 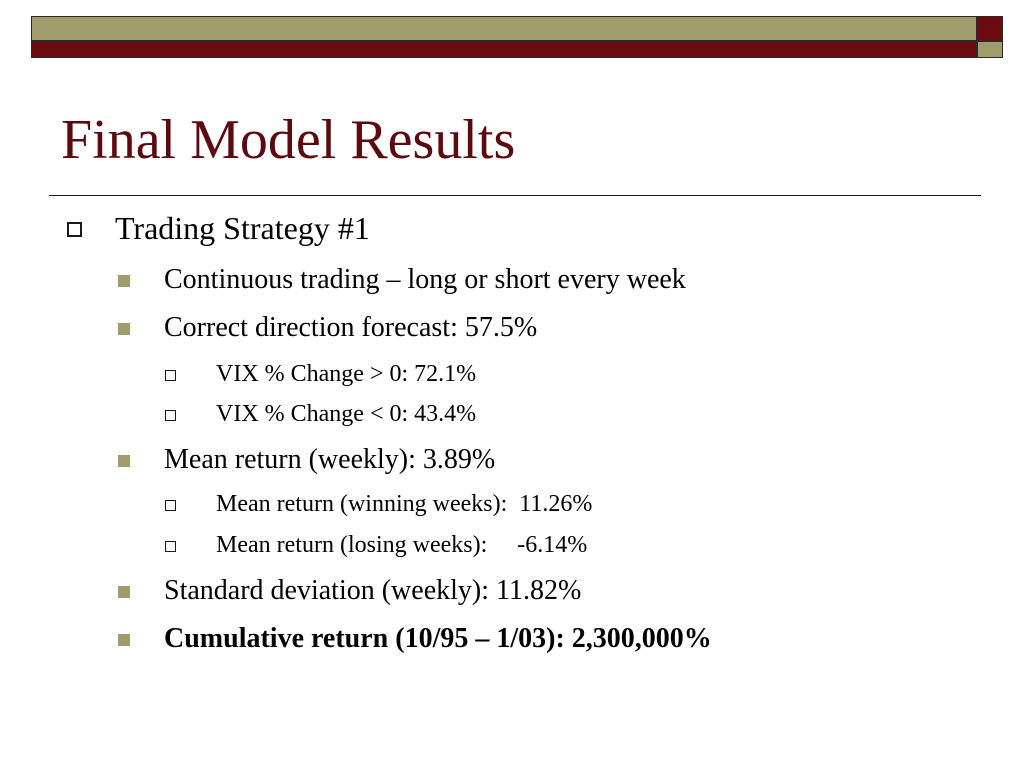 I want to click on header-bar-olive, so click(x=504, y=28).